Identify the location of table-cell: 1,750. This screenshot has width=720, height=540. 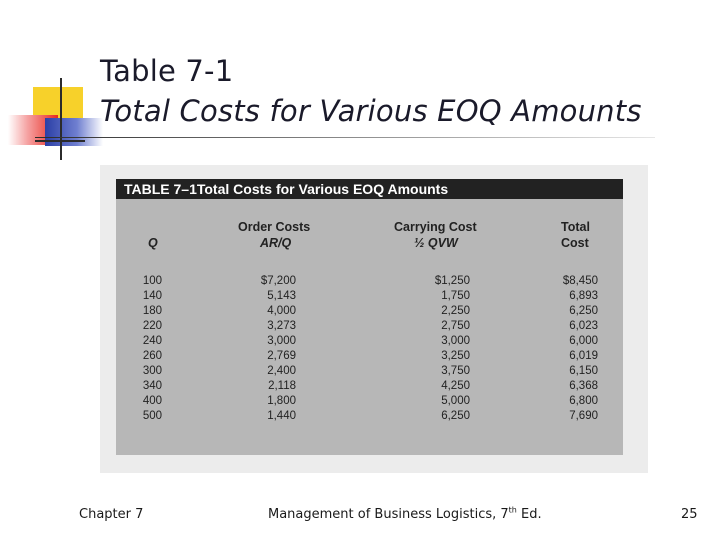
(455, 296).